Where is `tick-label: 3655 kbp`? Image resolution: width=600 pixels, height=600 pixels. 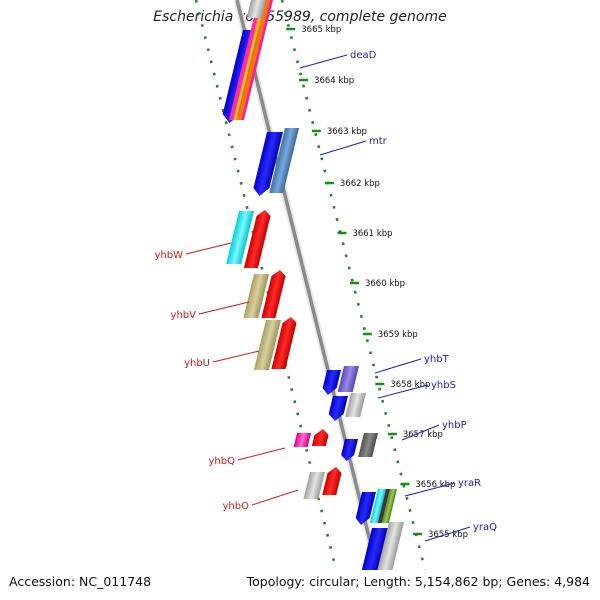
tick-label: 3655 kbp is located at coordinates (448, 535).